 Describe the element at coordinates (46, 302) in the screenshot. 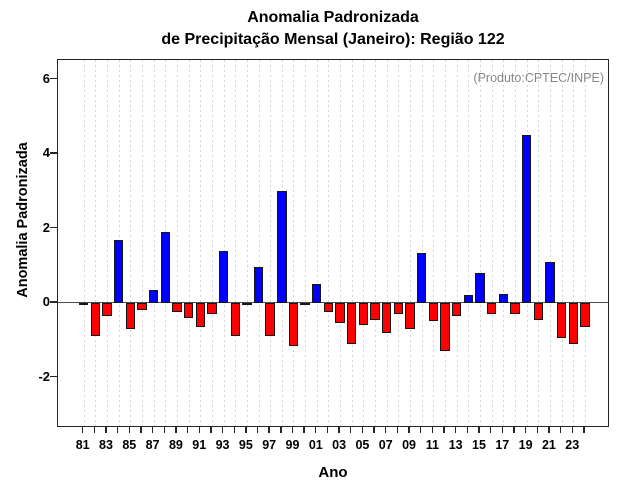

I see `y-tick-label: 0` at that location.